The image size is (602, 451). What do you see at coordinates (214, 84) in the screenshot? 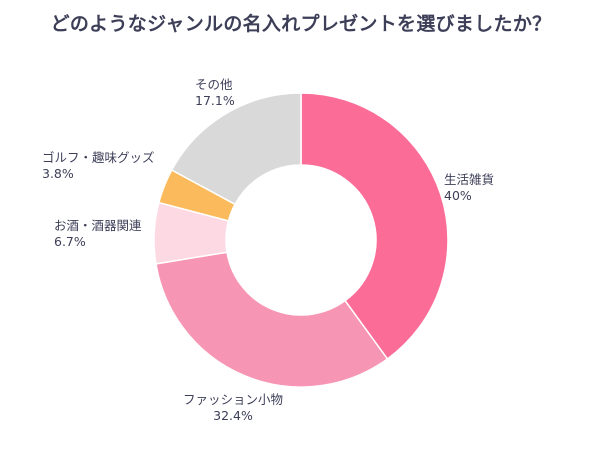
I see `category-label: その他` at bounding box center [214, 84].